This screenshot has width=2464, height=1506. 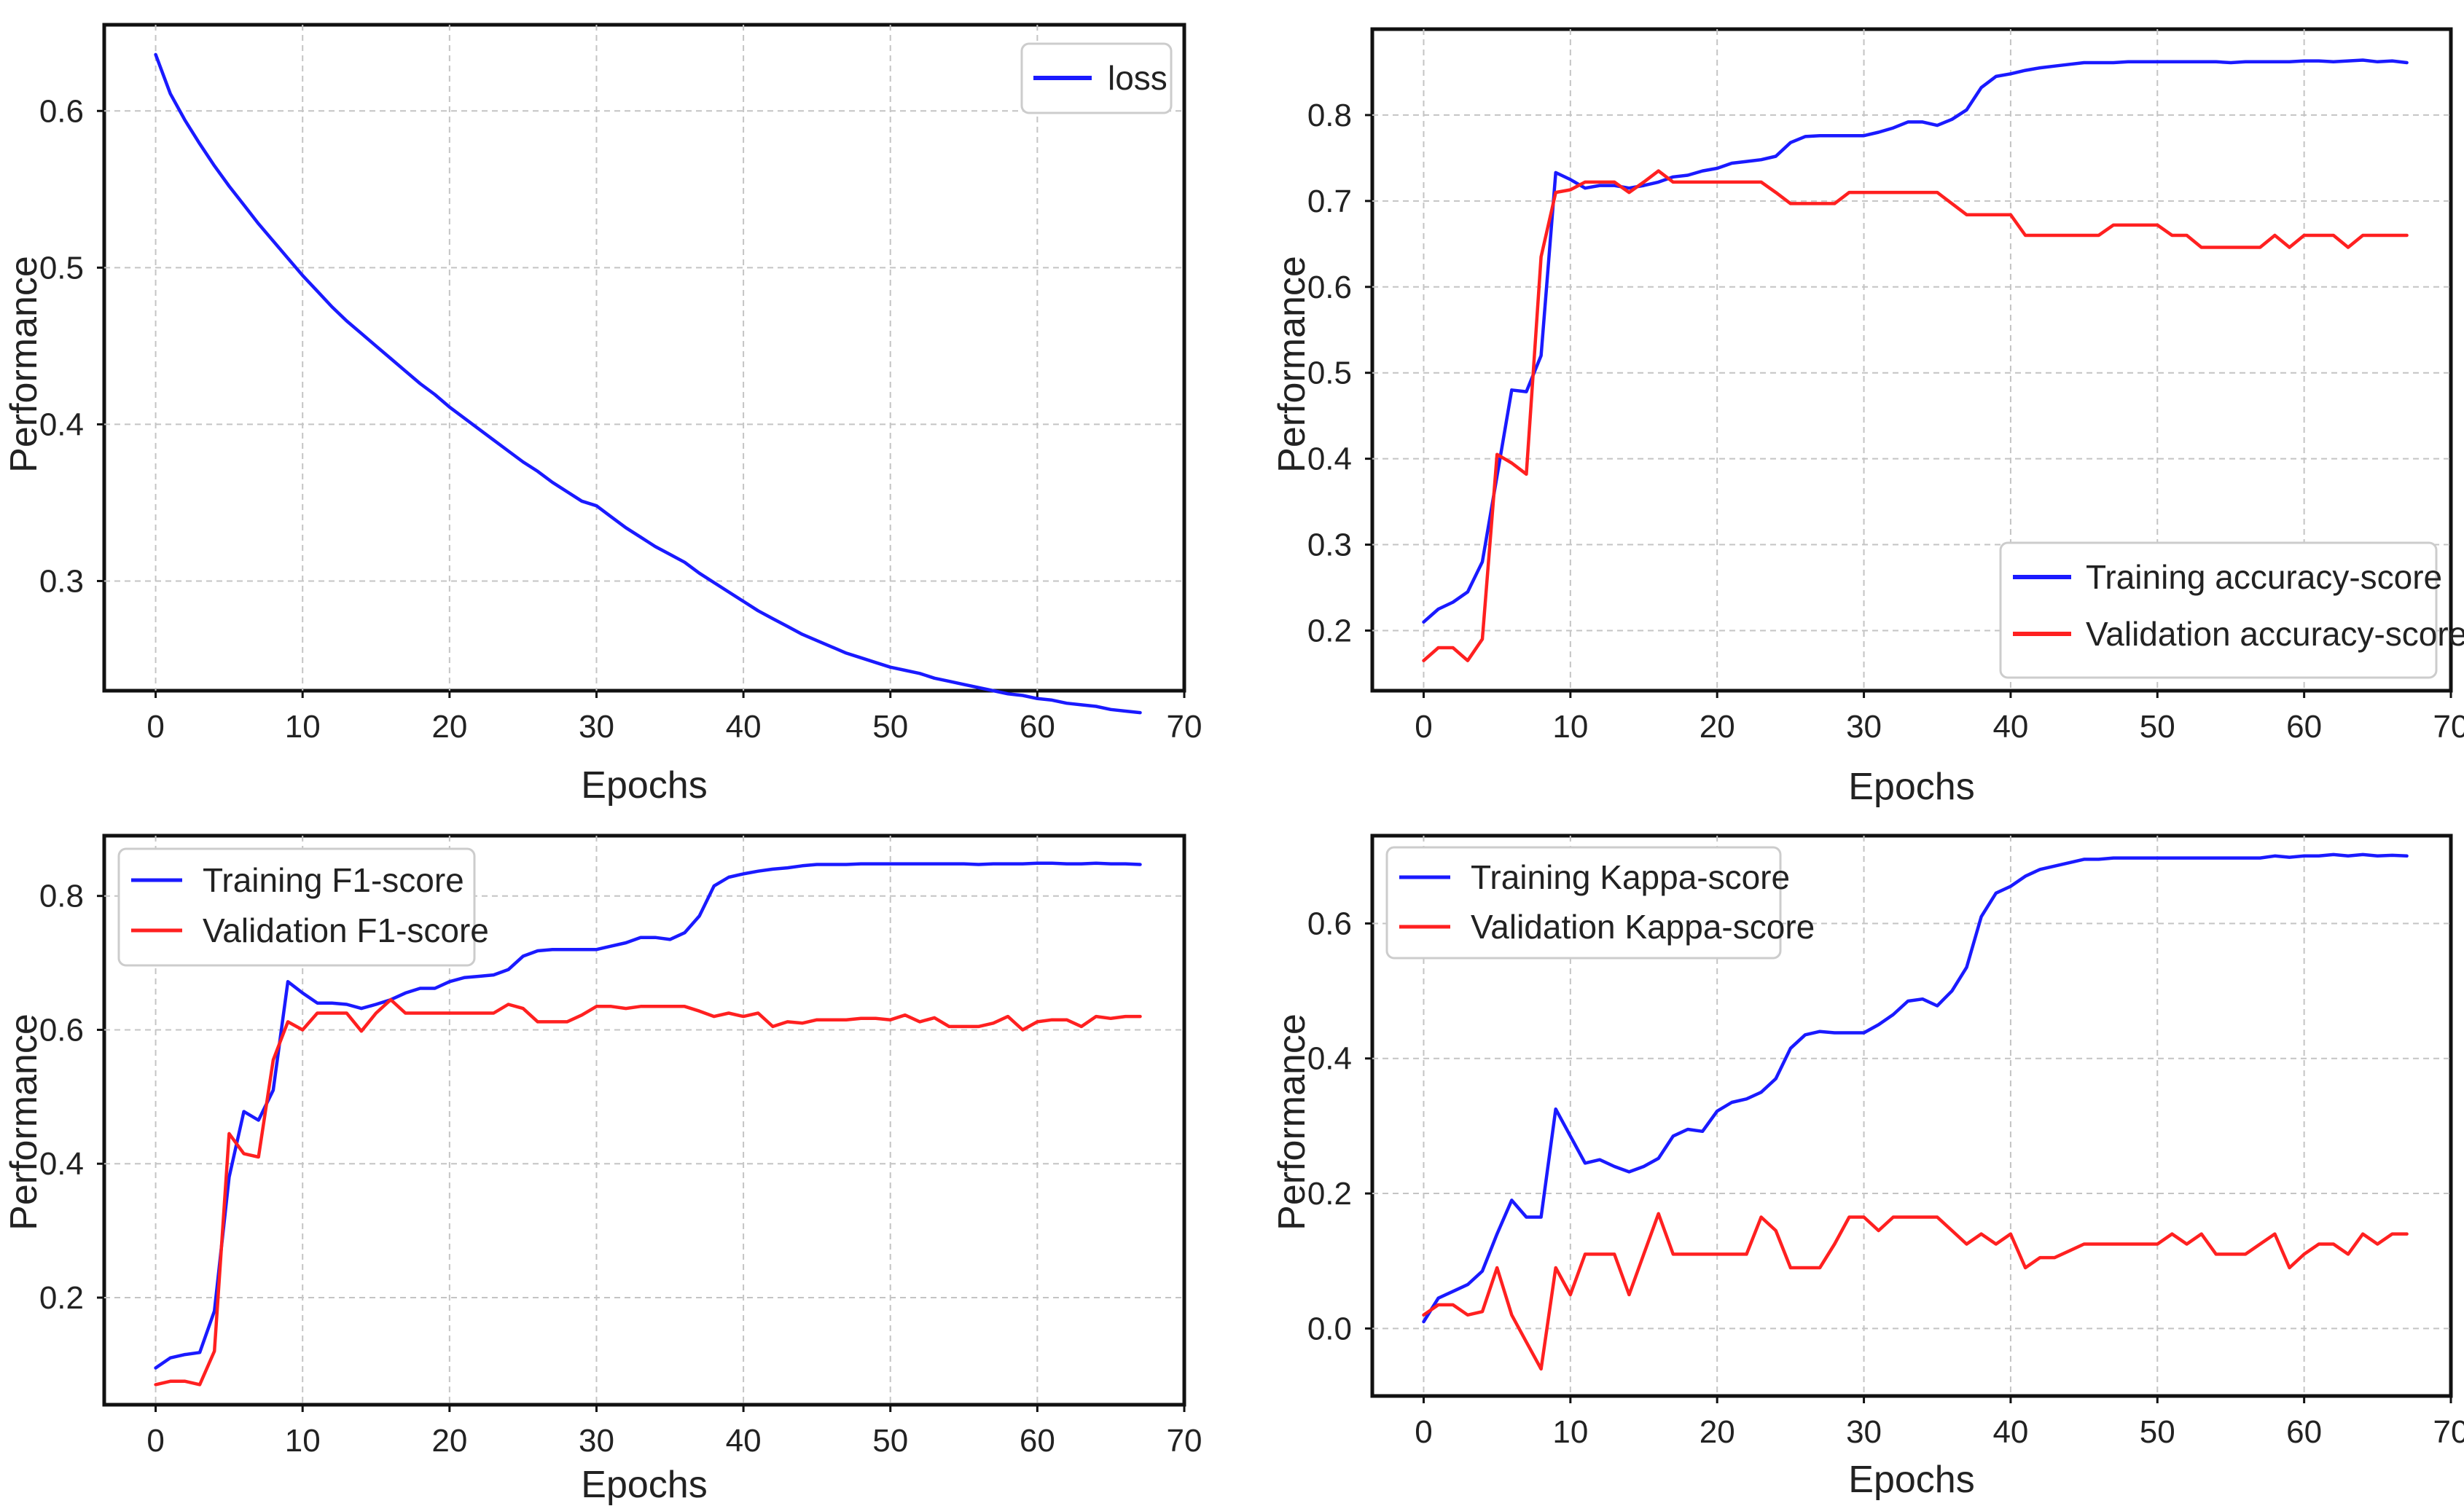 I want to click on series-line-validation-kappa-score, so click(x=1915, y=1291).